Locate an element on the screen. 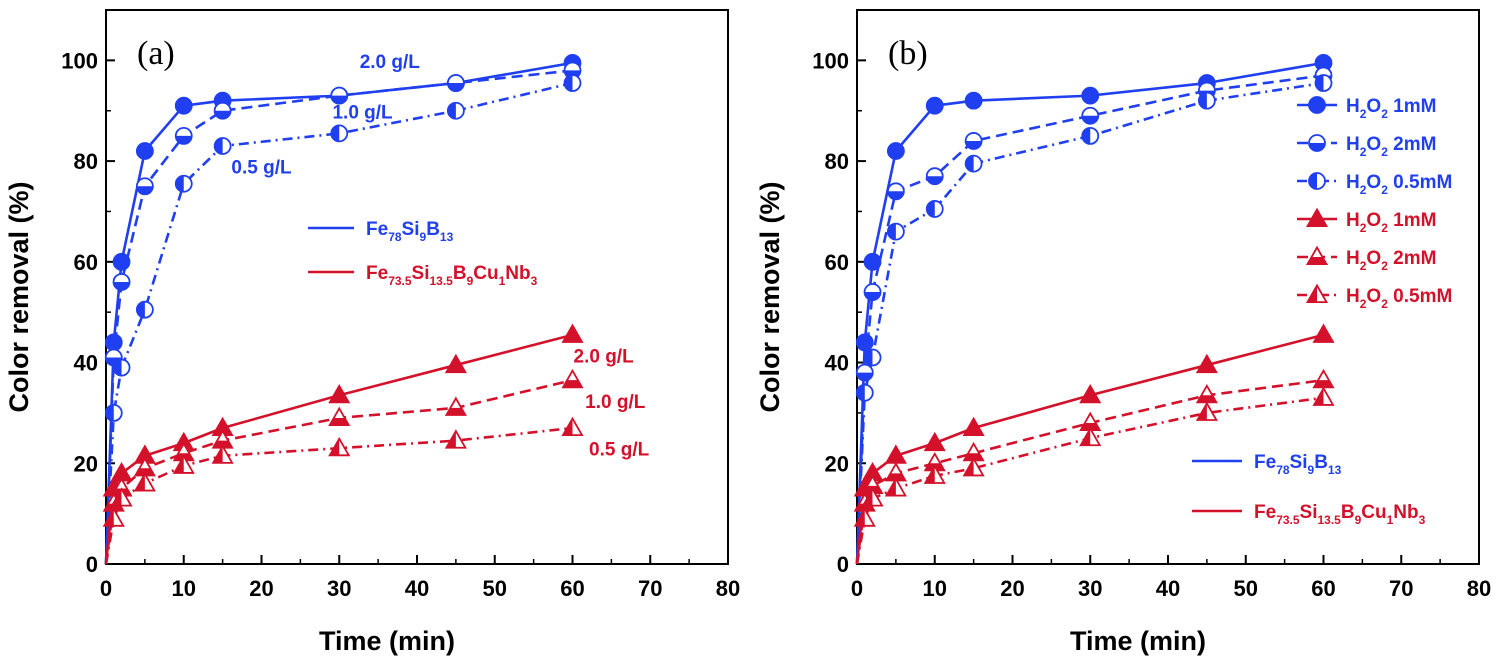  x-tick-label: 70 is located at coordinates (650, 588).